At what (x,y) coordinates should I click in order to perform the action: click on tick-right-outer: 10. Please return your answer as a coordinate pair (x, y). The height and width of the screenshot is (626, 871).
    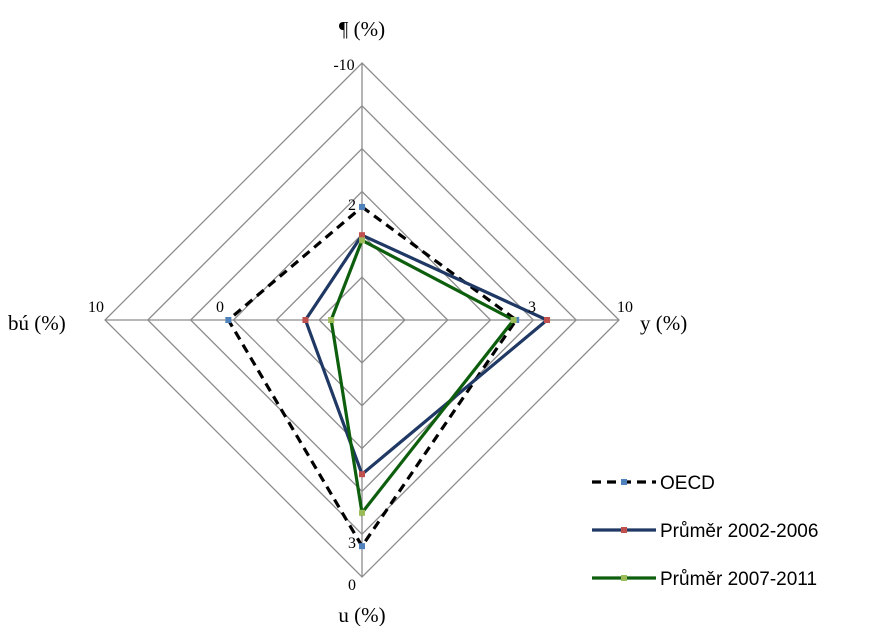
    Looking at the image, I should click on (625, 307).